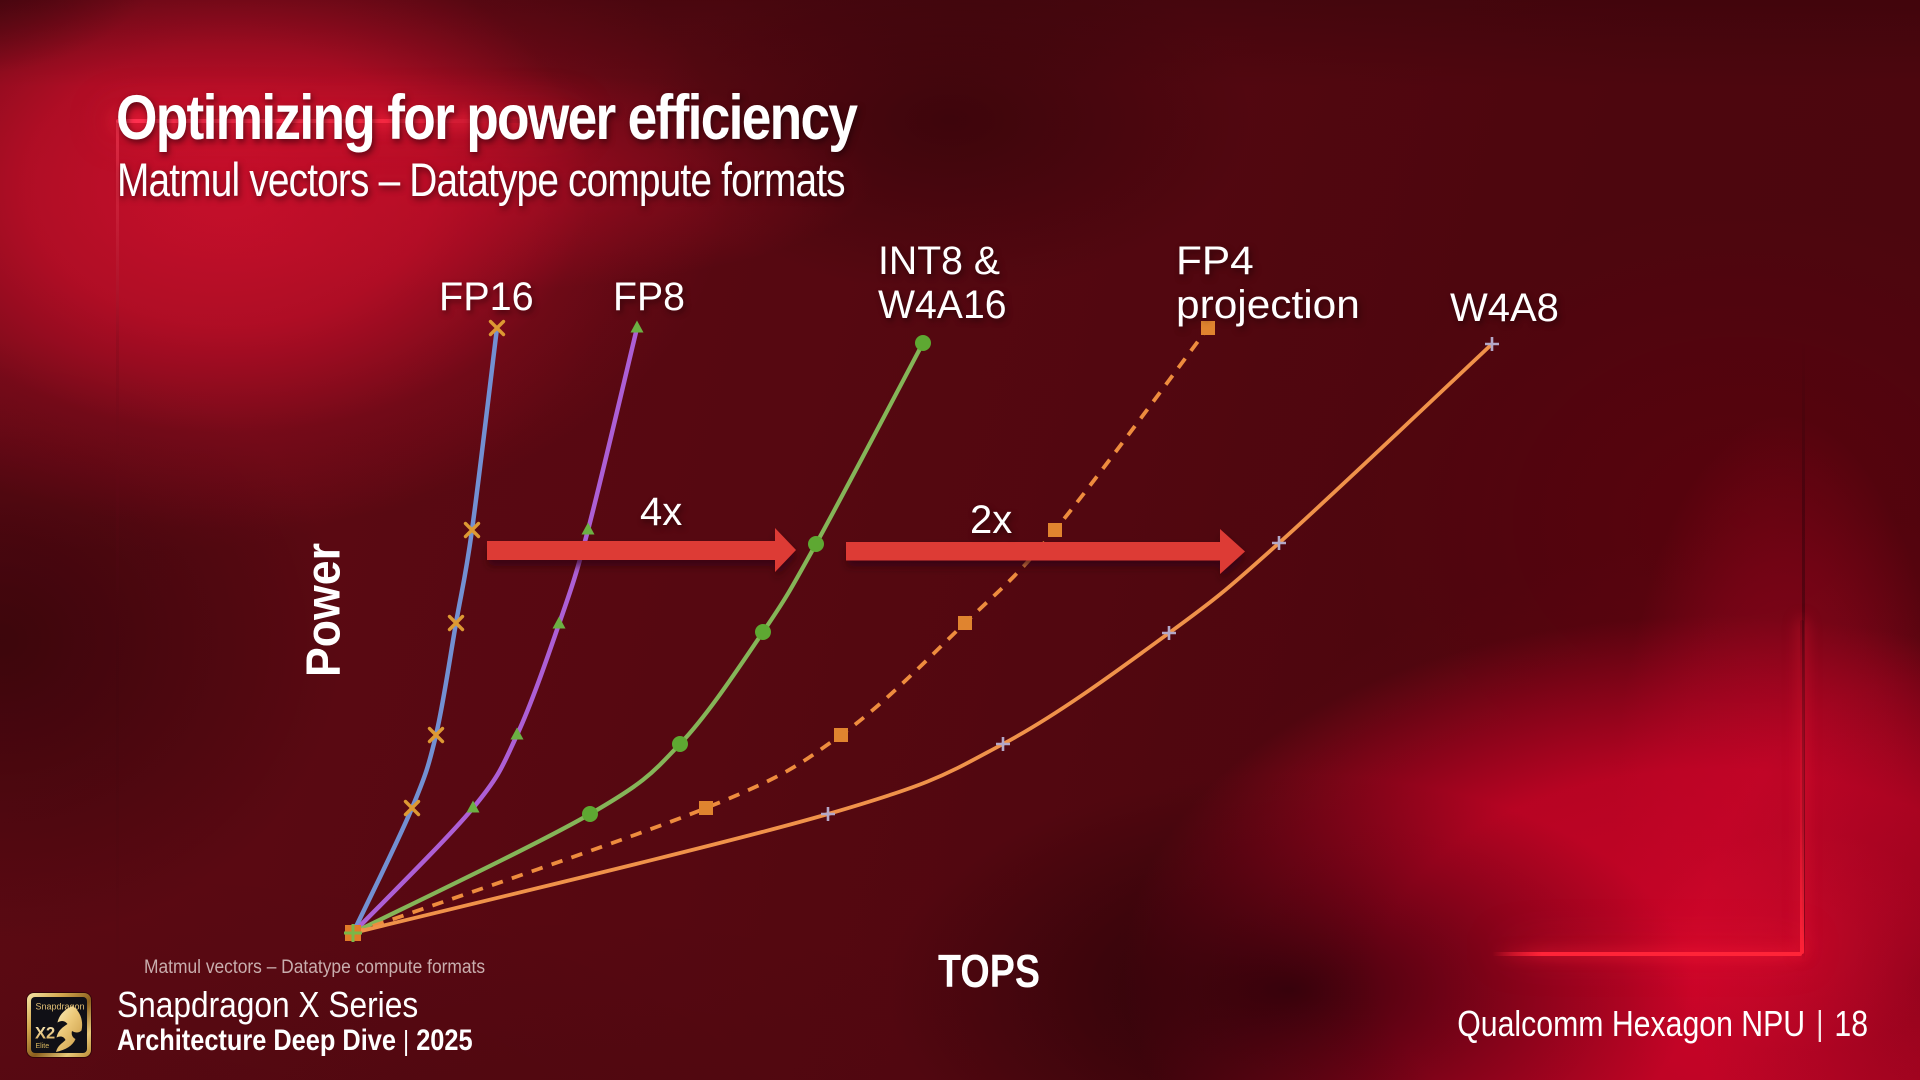 The height and width of the screenshot is (1080, 1920). Describe the element at coordinates (60, 1007) in the screenshot. I see `svg-text: Snapdragon` at that location.